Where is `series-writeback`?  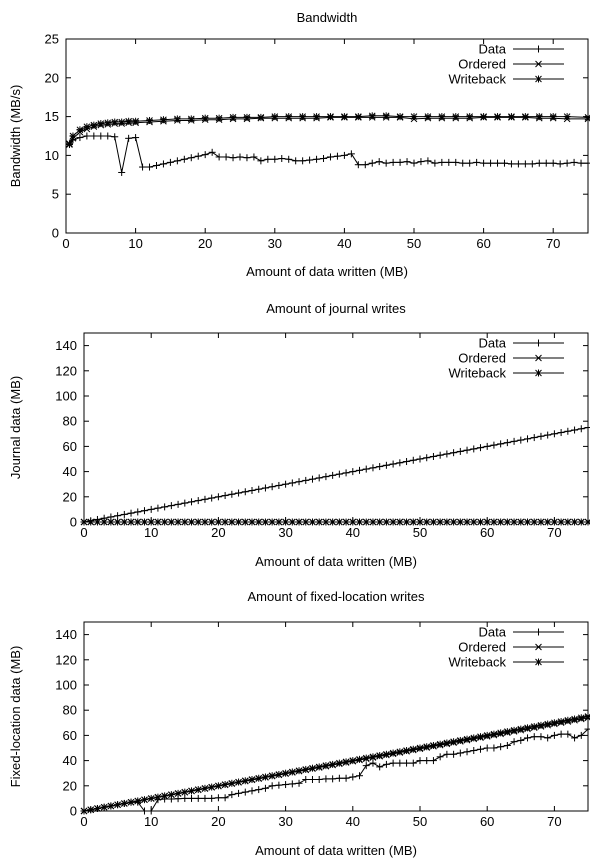
series-writeback is located at coordinates (335, 764).